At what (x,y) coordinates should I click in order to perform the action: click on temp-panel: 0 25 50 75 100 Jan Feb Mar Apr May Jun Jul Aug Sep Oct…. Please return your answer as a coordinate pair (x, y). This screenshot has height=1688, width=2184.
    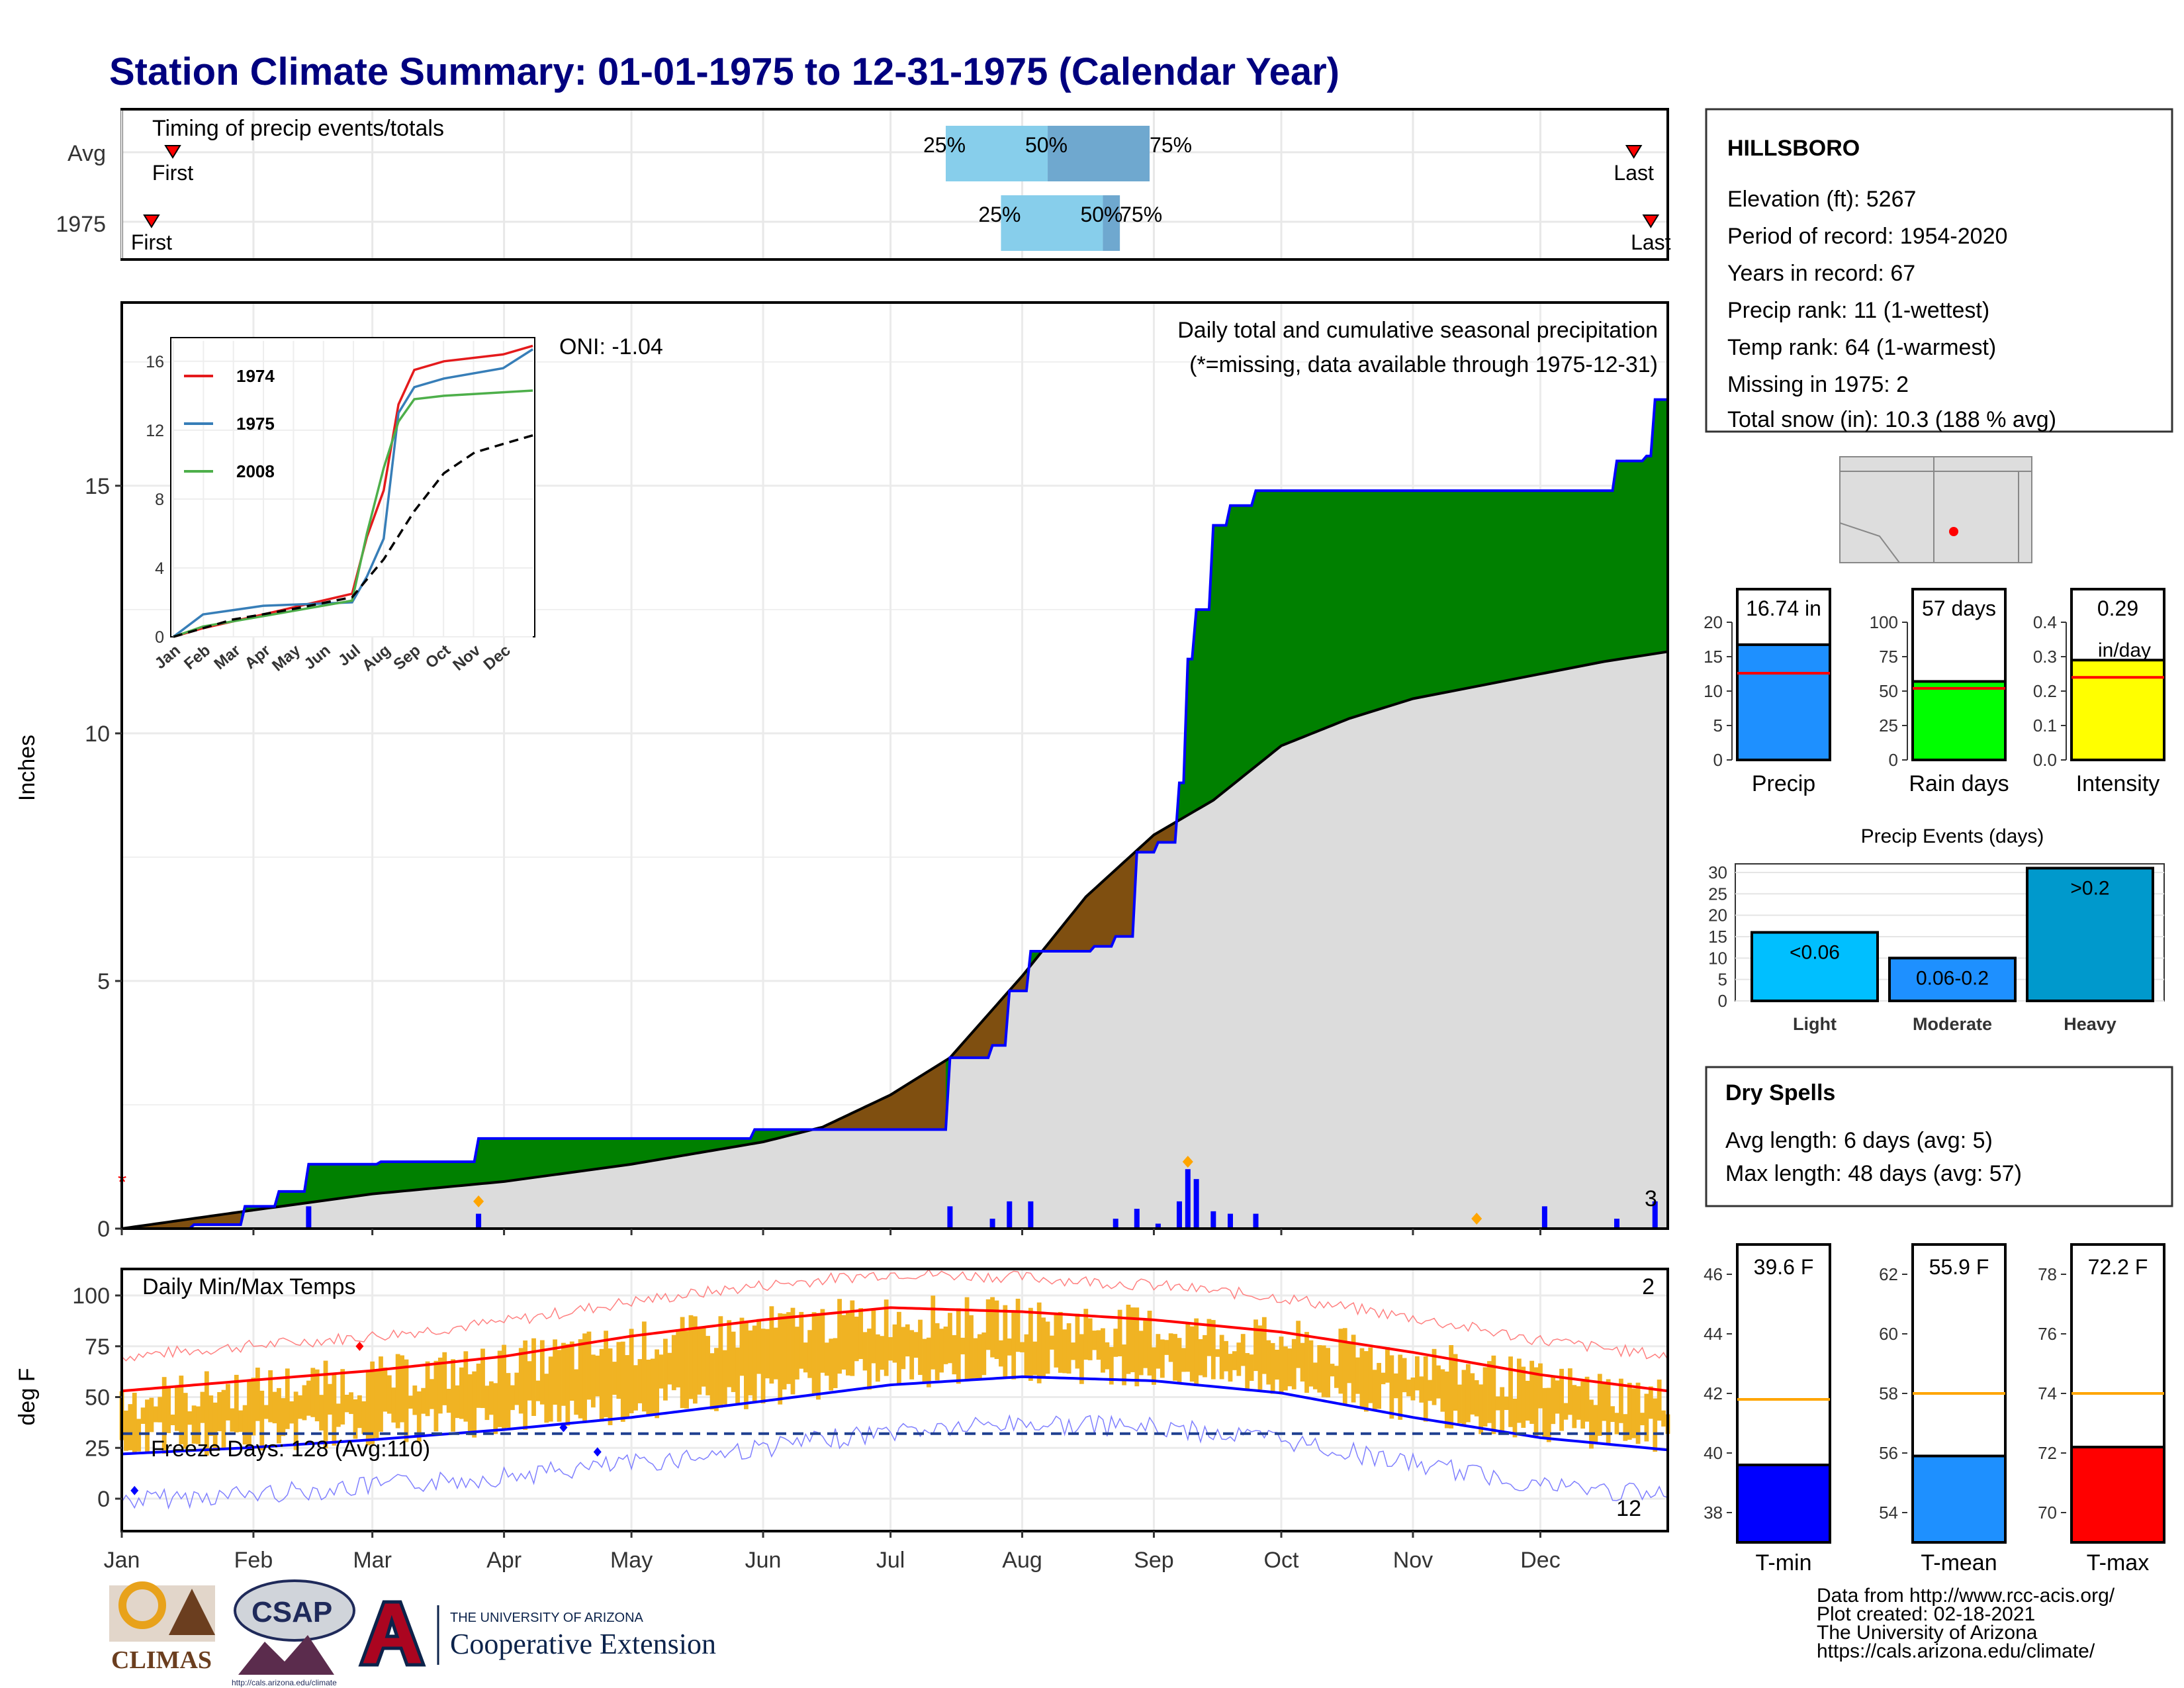
    Looking at the image, I should click on (842, 1420).